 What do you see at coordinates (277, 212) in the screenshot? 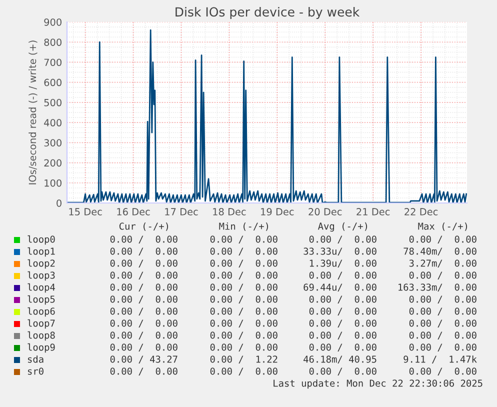
I see `x-tick-label: 19 Dec` at bounding box center [277, 212].